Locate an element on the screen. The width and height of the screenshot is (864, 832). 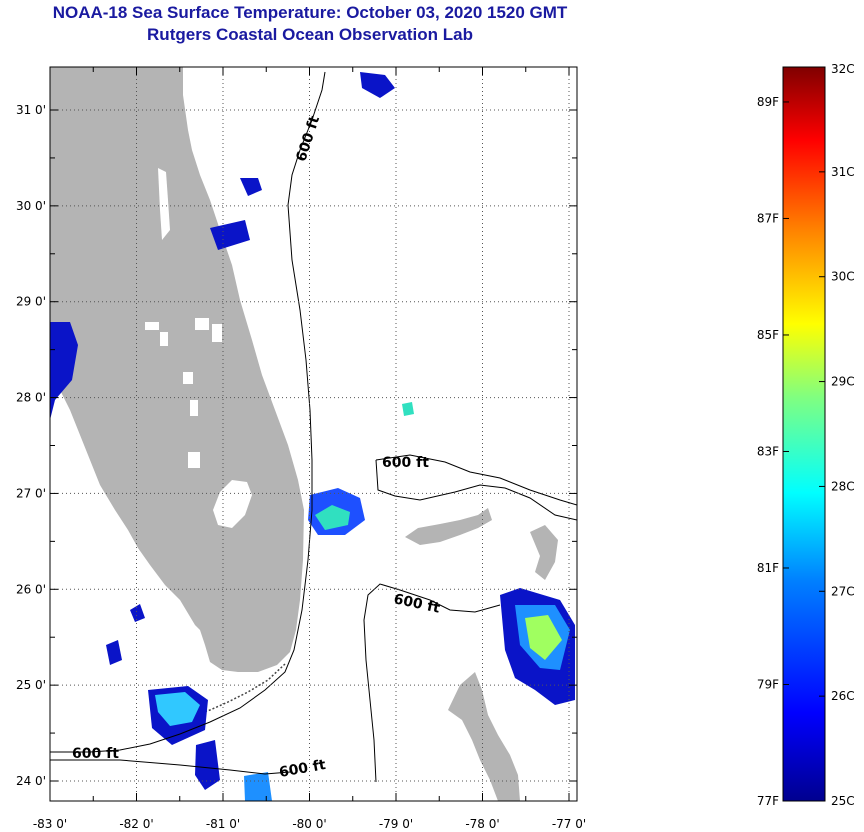
latitude-label: 26 0' is located at coordinates (31, 589).